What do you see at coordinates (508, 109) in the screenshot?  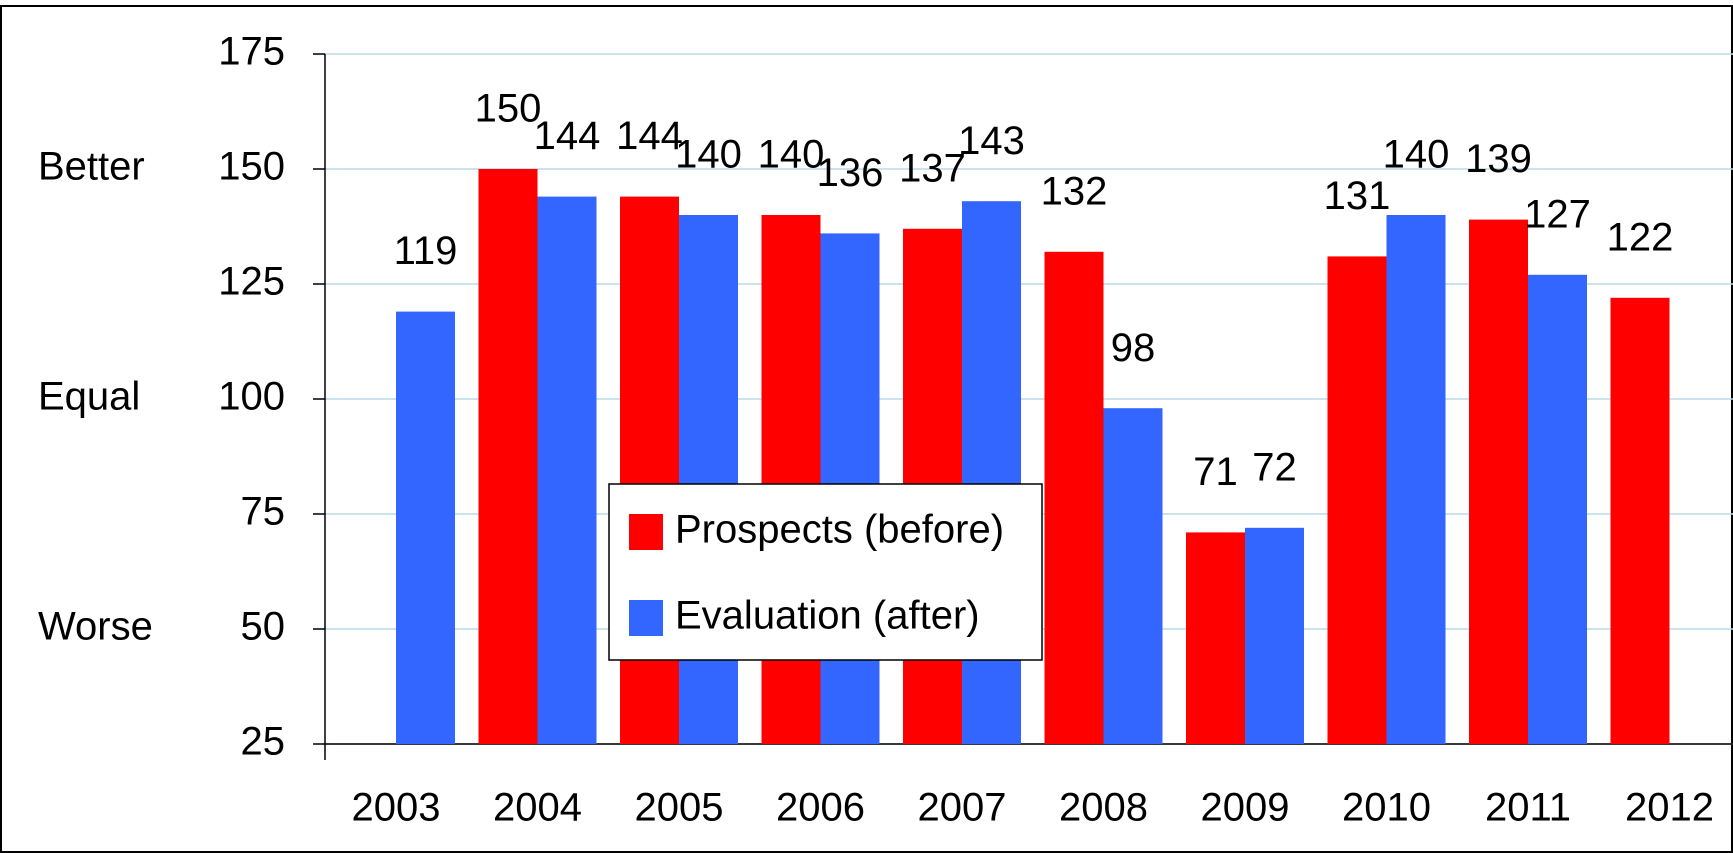 I see `data-label: 150` at bounding box center [508, 109].